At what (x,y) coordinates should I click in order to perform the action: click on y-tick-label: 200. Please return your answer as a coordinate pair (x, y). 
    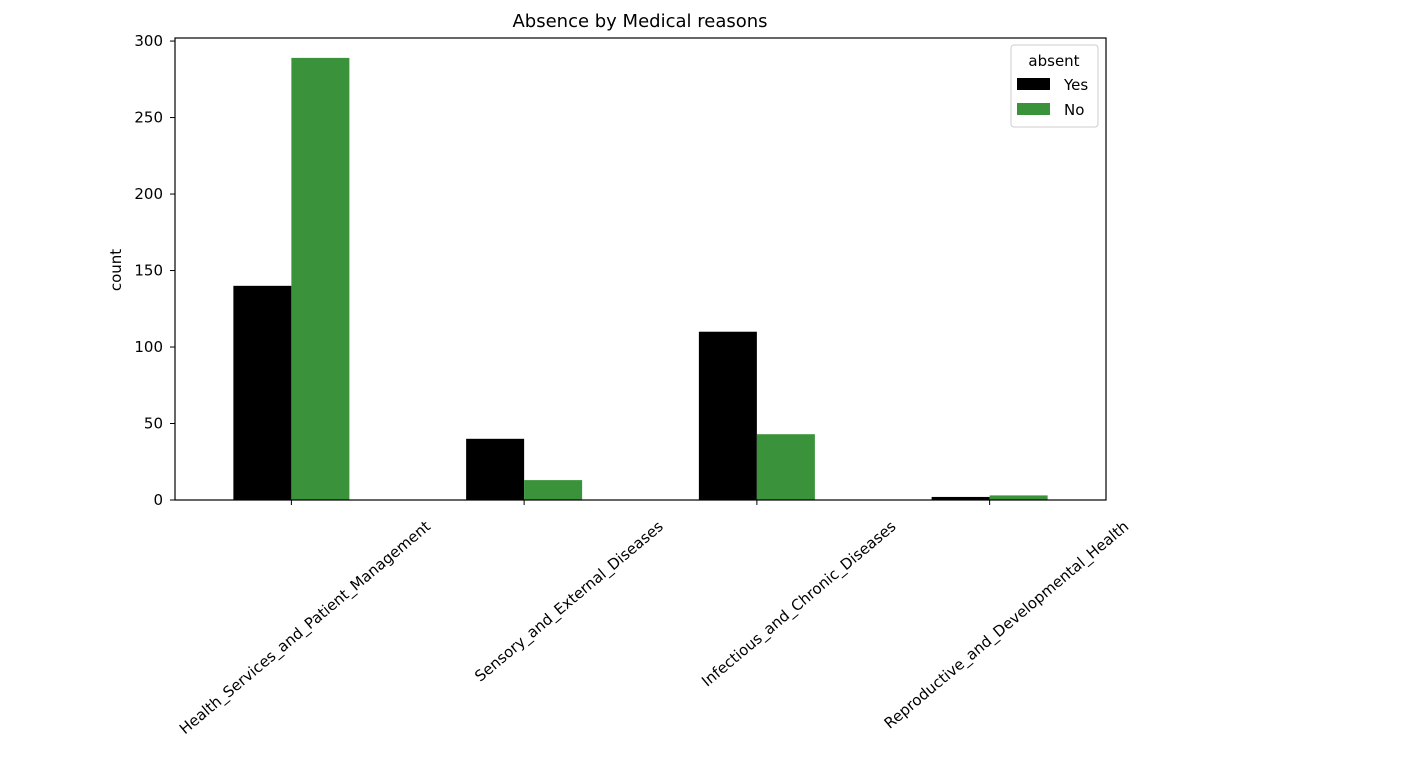
    Looking at the image, I should click on (148, 194).